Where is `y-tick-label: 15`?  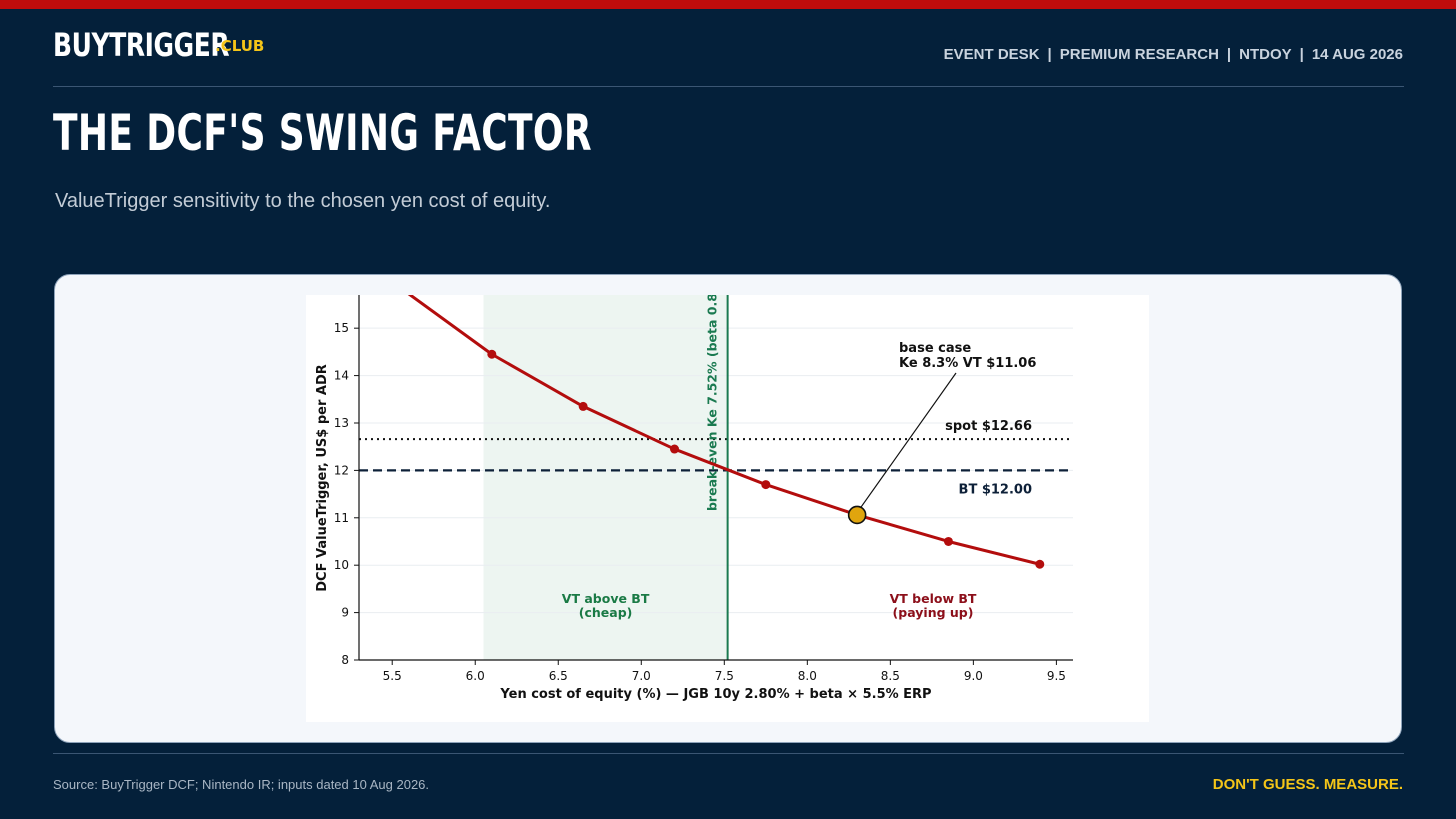 y-tick-label: 15 is located at coordinates (341, 328).